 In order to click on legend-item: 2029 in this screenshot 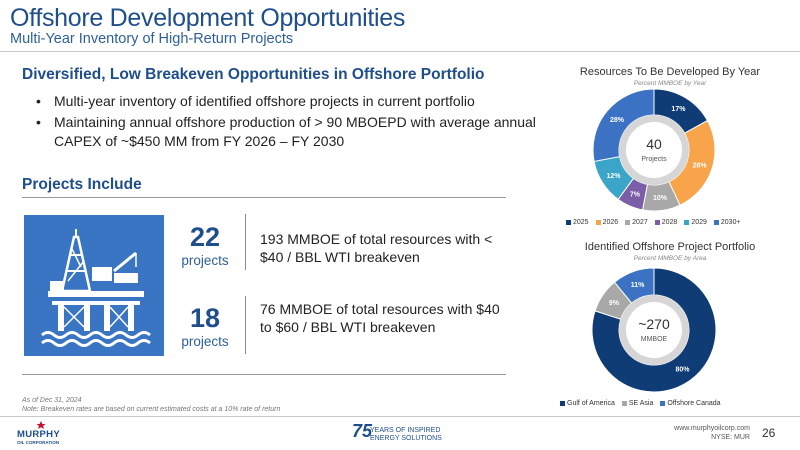, I will do `click(695, 222)`.